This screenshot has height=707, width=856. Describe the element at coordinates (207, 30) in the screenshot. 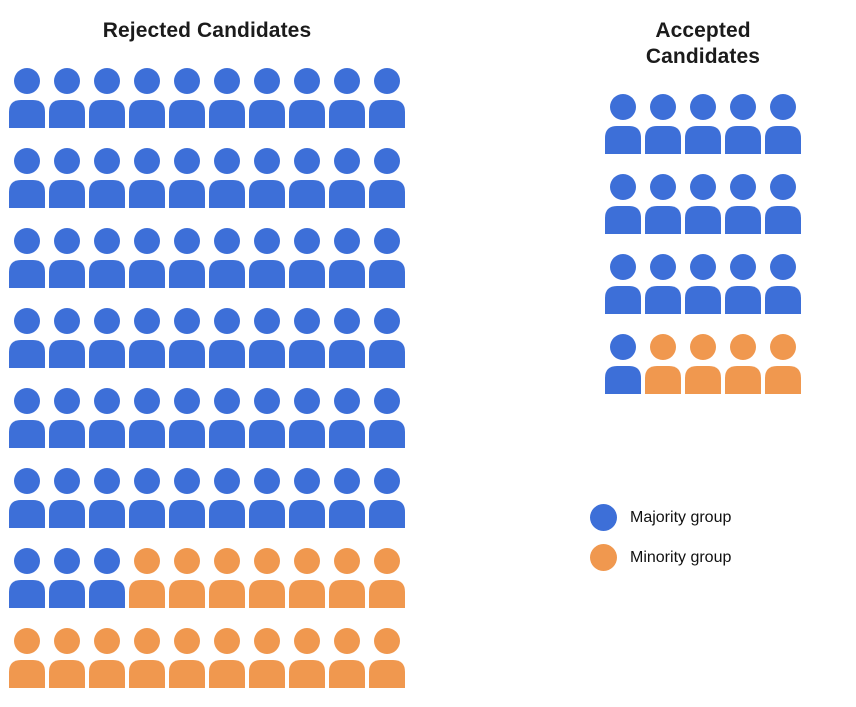

I see `rejected-candidates-title: Rejected Candidates` at that location.